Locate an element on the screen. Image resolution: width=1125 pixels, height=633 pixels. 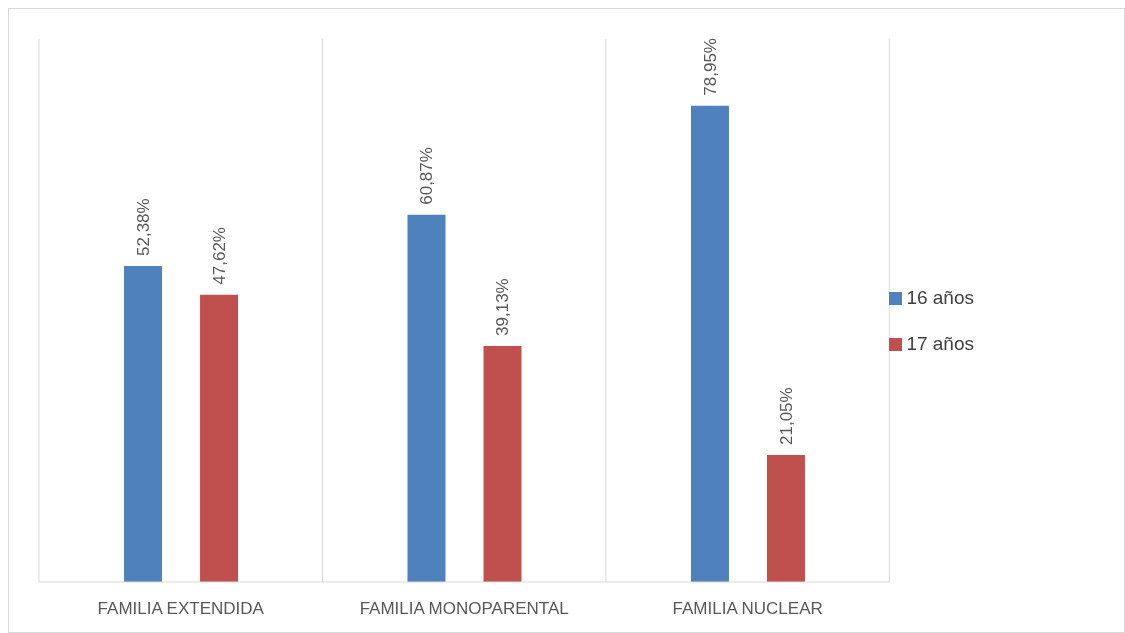
data-label: 60,87% is located at coordinates (427, 176).